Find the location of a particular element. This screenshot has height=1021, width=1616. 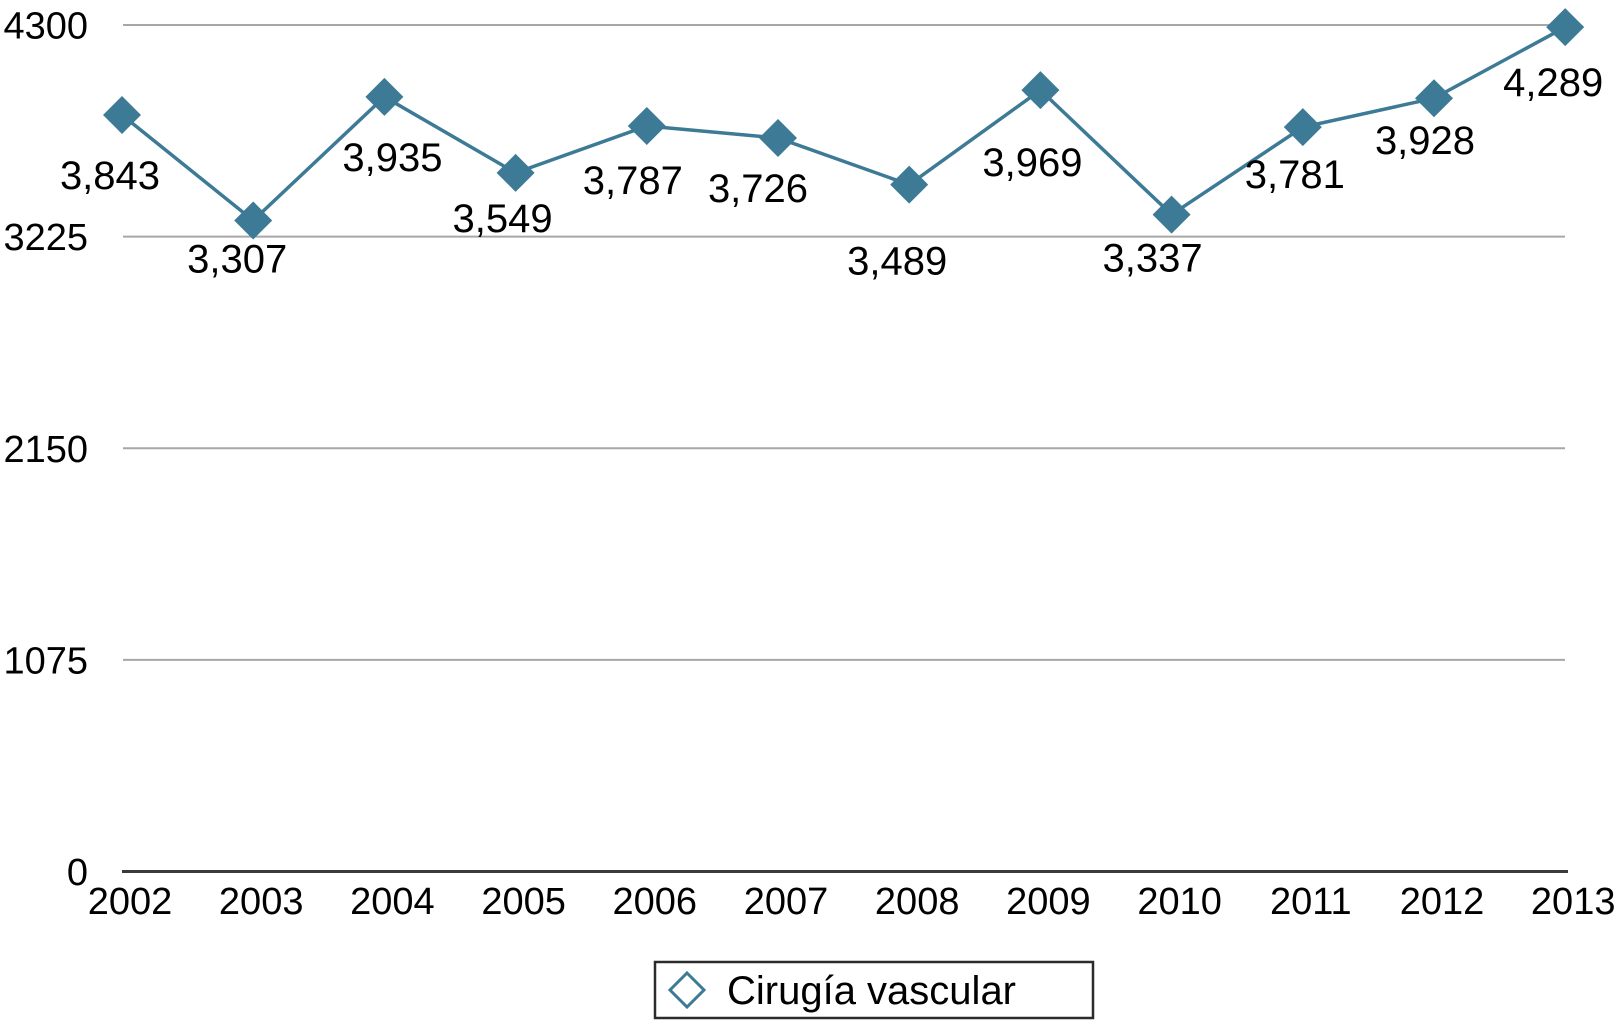

data-point-label: 4,289 is located at coordinates (1553, 83).